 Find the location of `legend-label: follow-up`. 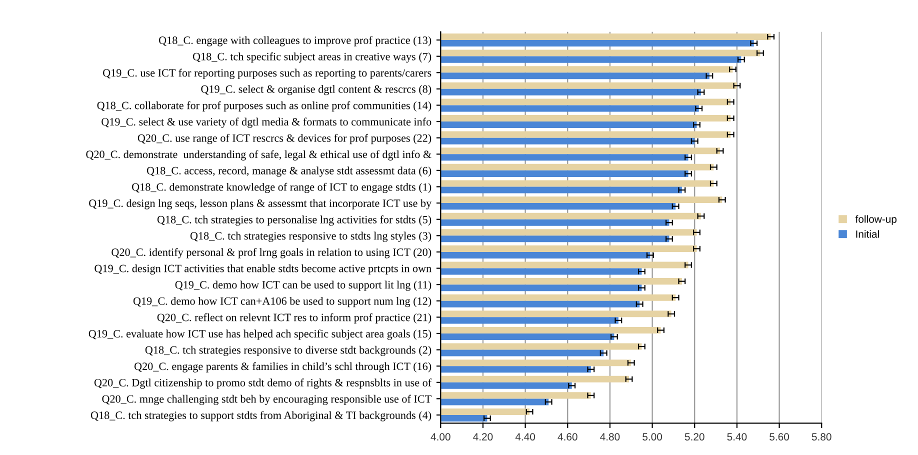

legend-label: follow-up is located at coordinates (876, 220).